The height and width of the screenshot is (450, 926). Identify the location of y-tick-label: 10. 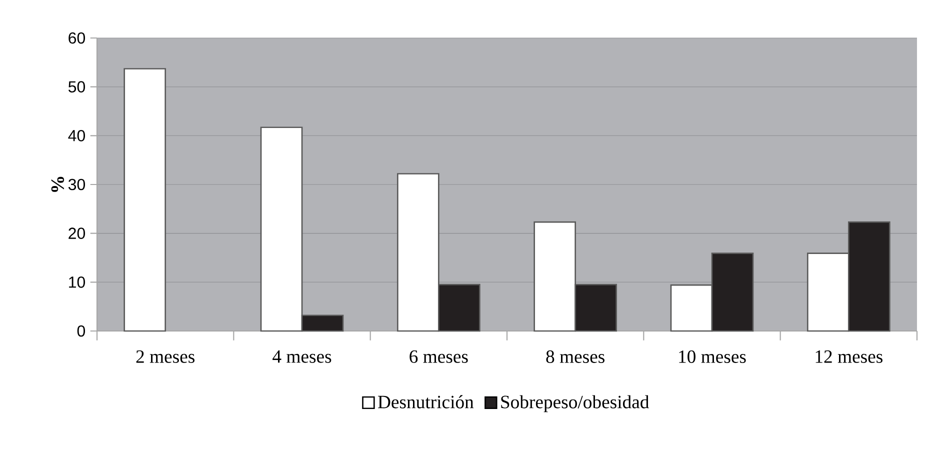
(77, 282).